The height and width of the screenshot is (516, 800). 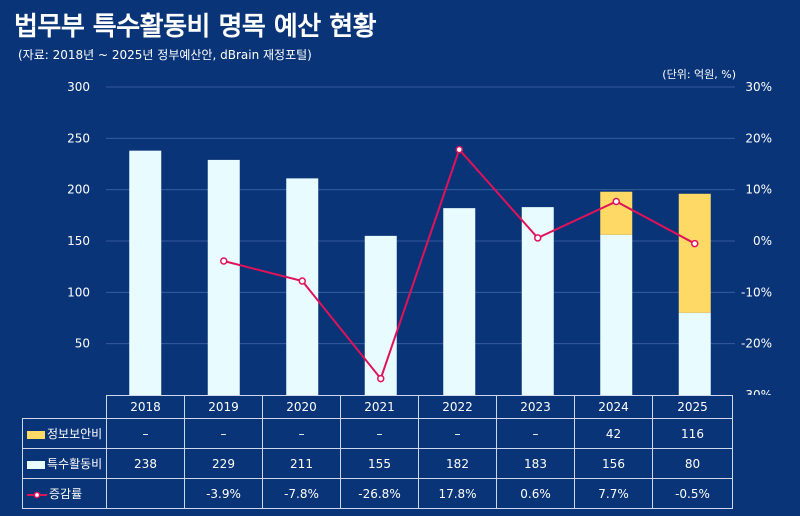 I want to click on table-cell: 155, so click(x=379, y=463).